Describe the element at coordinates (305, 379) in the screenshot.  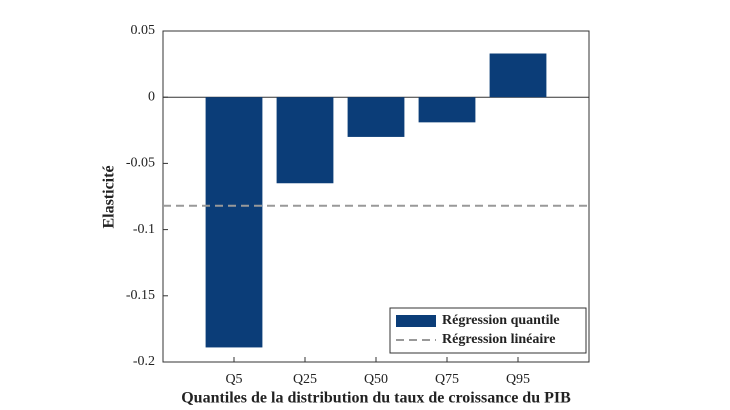
I see `x-tick-label: Q25` at that location.